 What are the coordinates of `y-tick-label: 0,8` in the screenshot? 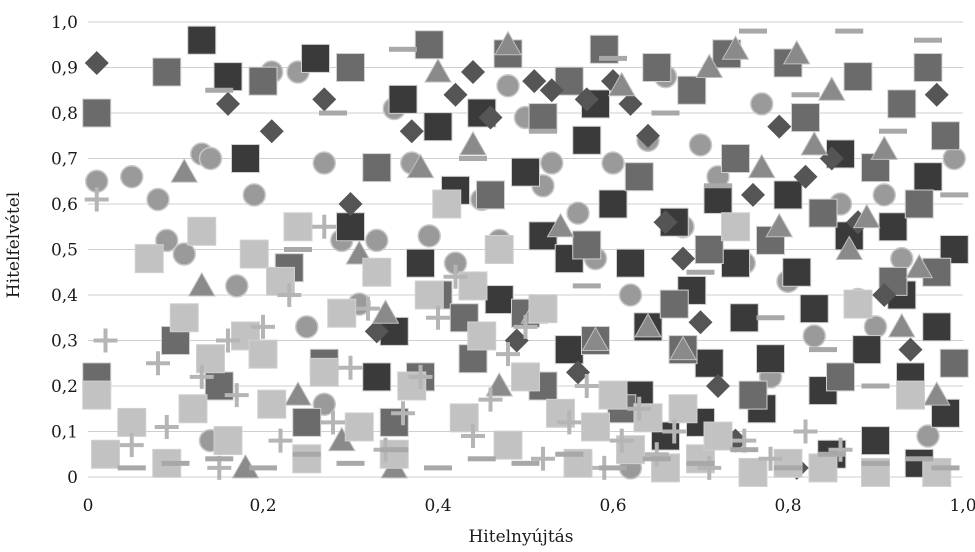 It's located at (64, 114).